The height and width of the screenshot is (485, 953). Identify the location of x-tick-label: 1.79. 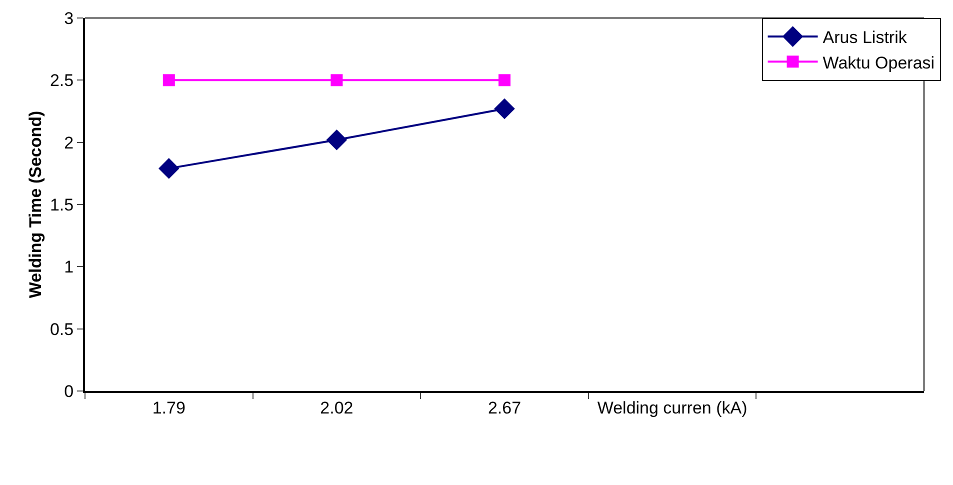
(169, 408).